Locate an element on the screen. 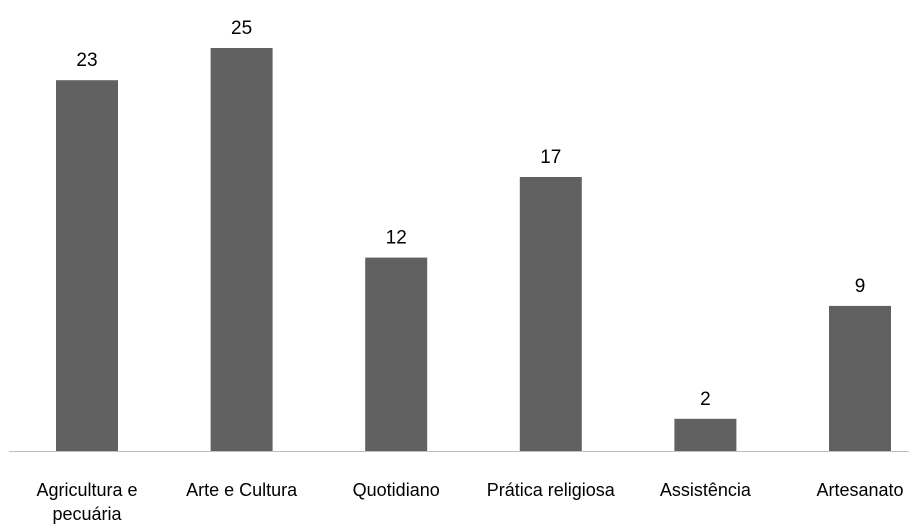 This screenshot has width=921, height=529. value-label-0: 23 is located at coordinates (86, 60).